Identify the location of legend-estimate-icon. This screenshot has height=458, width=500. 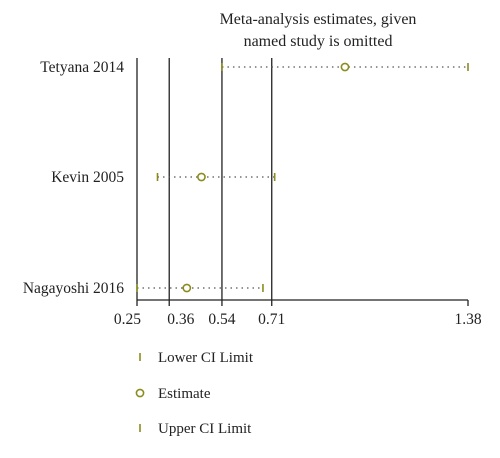
(140, 393).